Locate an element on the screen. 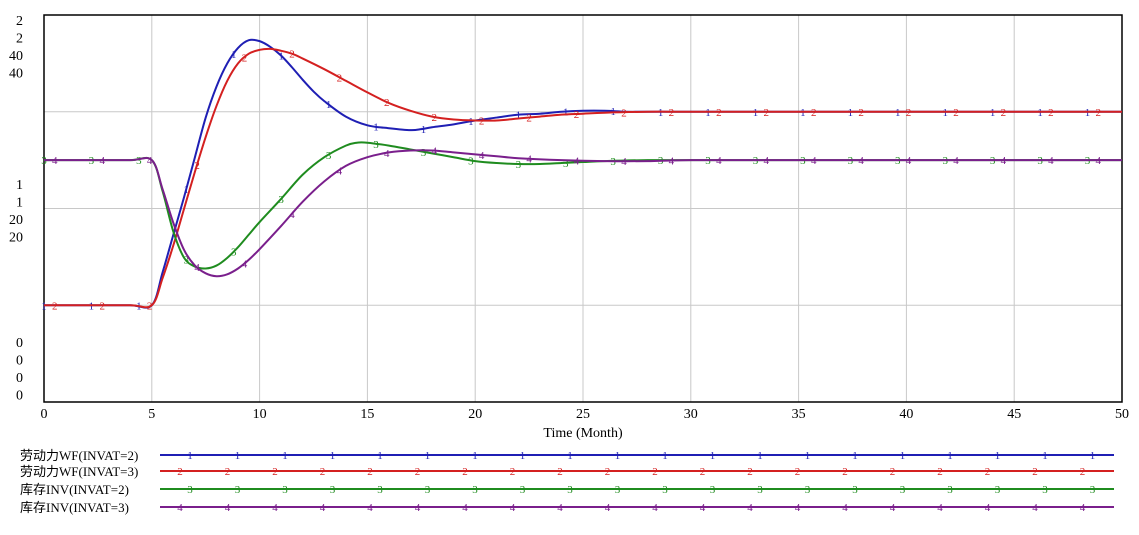  y-axis-label: 20 is located at coordinates (16, 238).